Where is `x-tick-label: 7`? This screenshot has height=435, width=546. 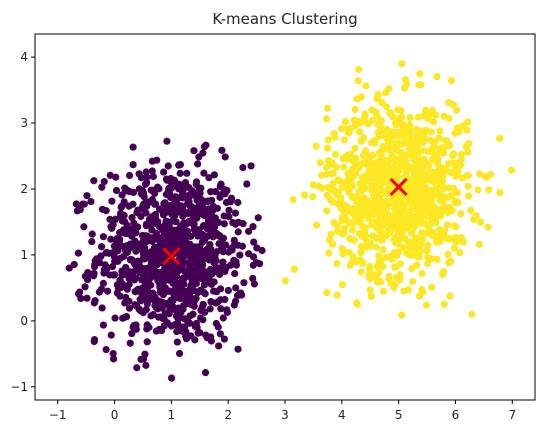 x-tick-label: 7 is located at coordinates (512, 415).